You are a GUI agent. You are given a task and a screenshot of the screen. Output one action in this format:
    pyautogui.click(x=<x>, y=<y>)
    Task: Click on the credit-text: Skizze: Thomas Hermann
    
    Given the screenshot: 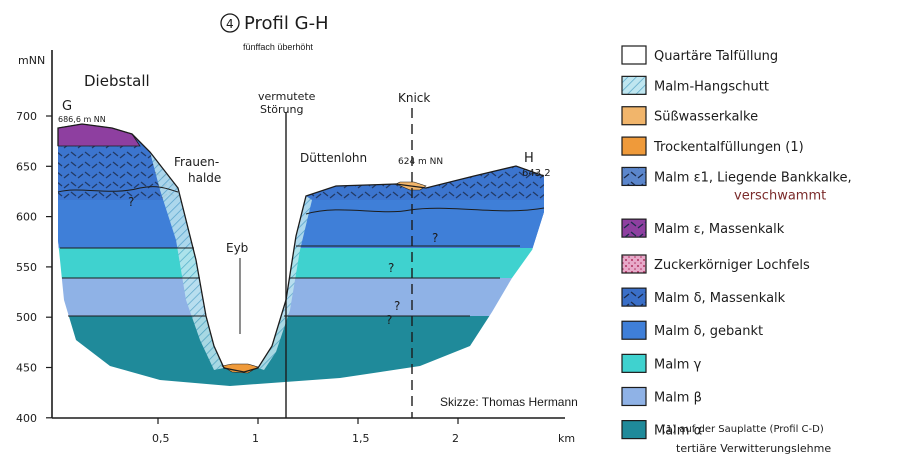 What is the action you would take?
    pyautogui.click(x=509, y=402)
    